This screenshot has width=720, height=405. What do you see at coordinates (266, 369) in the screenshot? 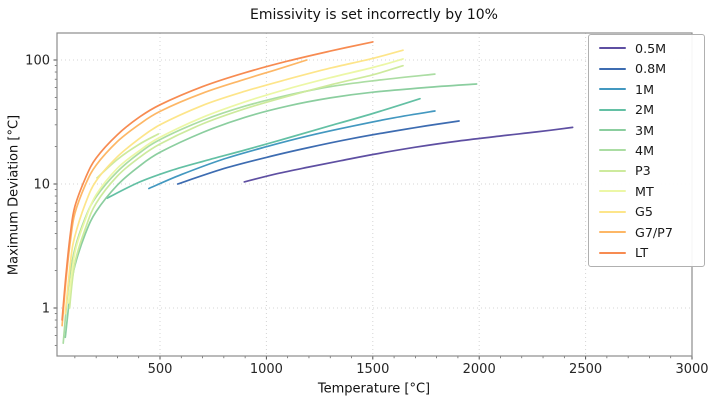
I see `x-tick-label: 1000` at bounding box center [266, 369].